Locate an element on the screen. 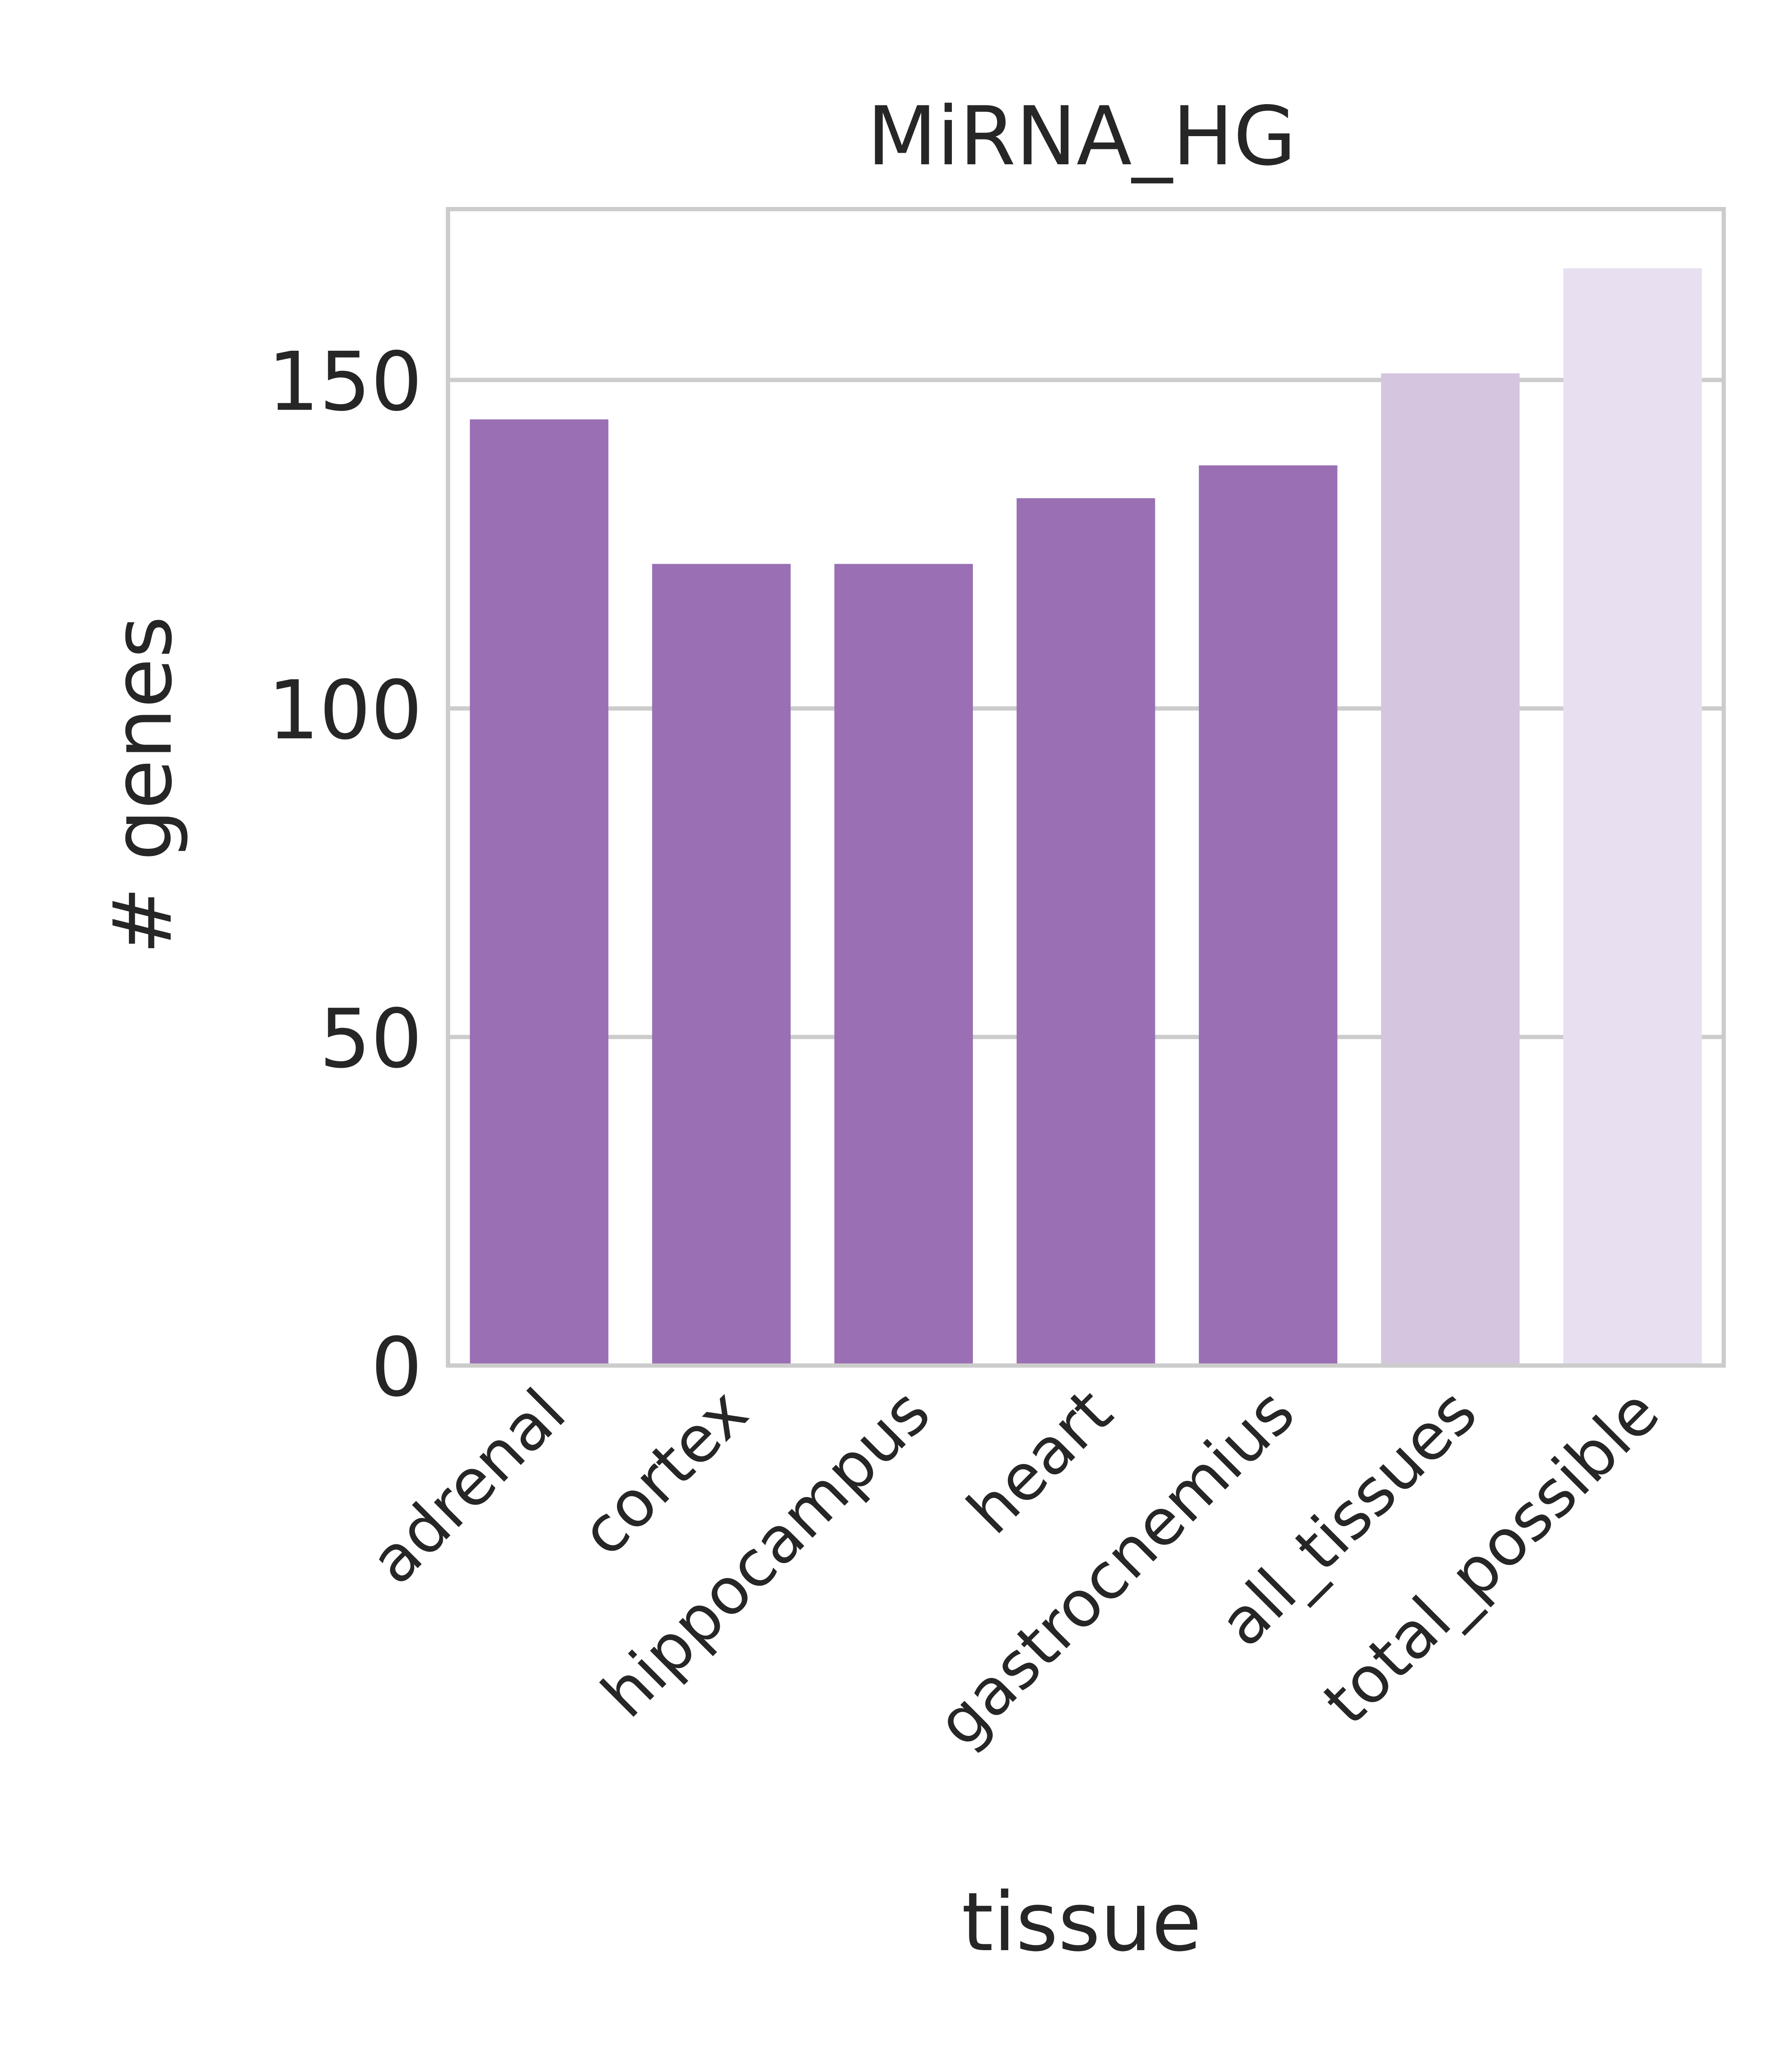 The image size is (1792, 2050). bar-heart is located at coordinates (1085, 932).